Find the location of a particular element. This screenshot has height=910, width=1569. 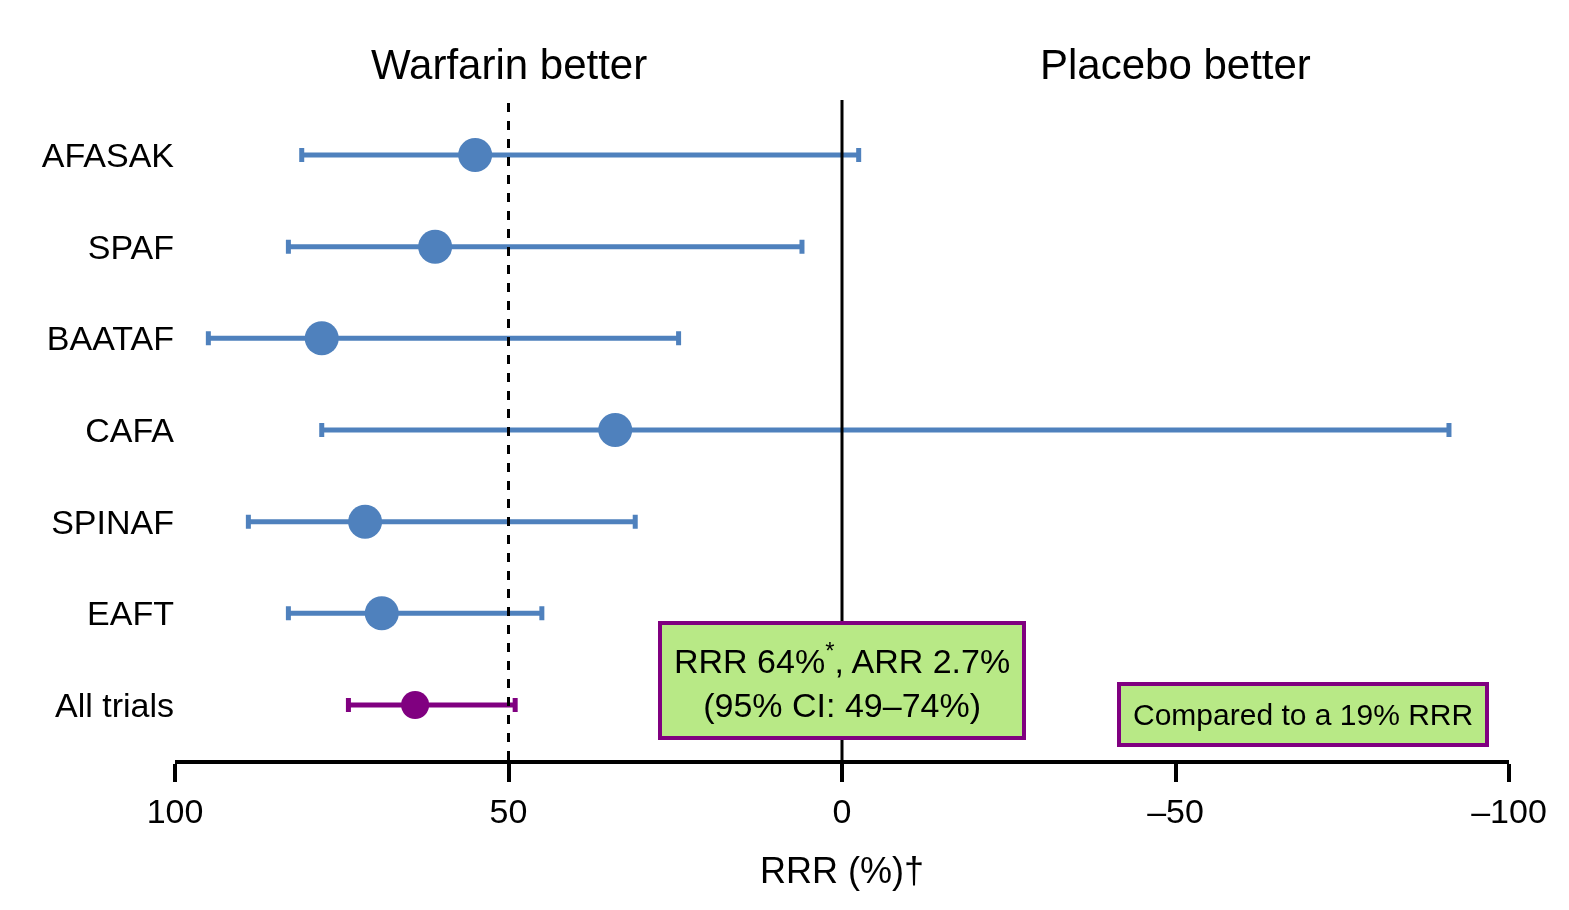

text: Placebo better is located at coordinates (1175, 64).